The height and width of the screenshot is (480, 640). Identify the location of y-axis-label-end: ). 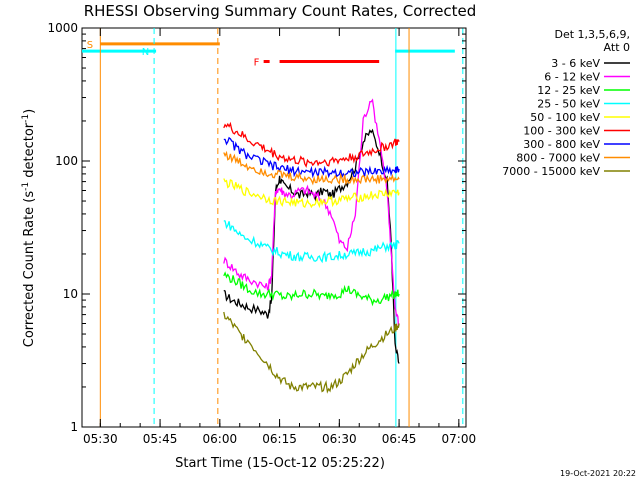
(29, 111).